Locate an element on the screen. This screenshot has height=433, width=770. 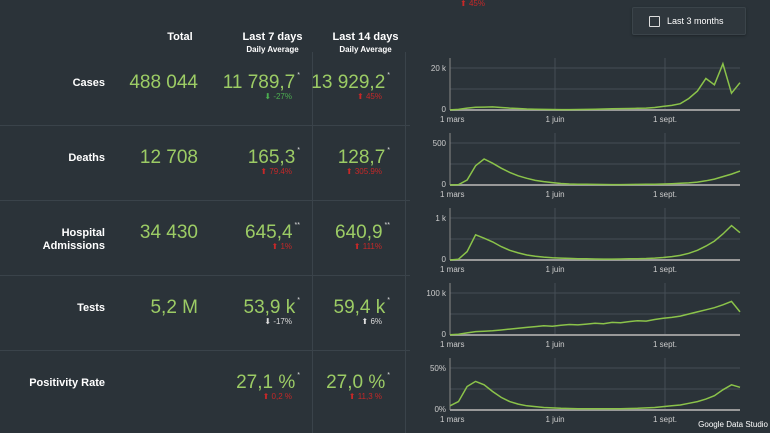
header-last7: Last 7 days Daily Average is located at coordinates (272, 42).